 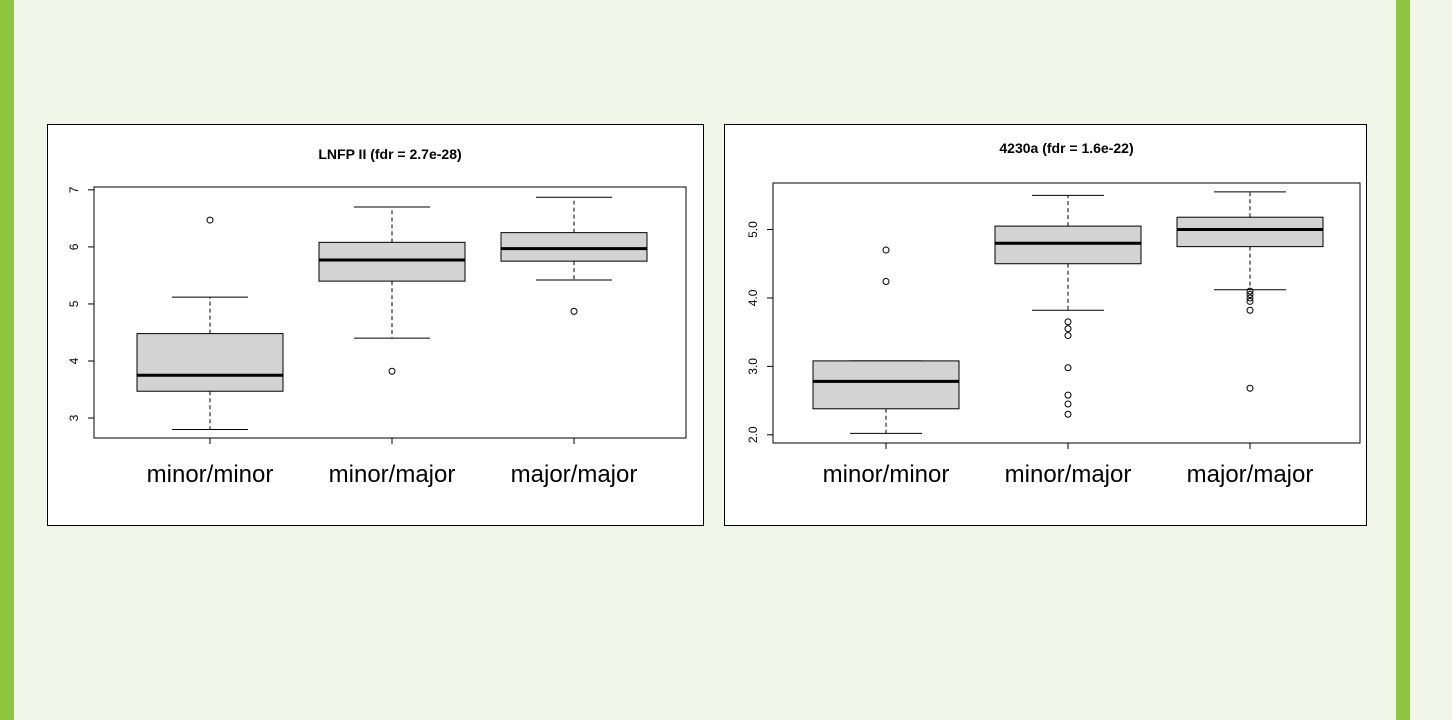 I want to click on left-accent-bar, so click(x=7, y=360).